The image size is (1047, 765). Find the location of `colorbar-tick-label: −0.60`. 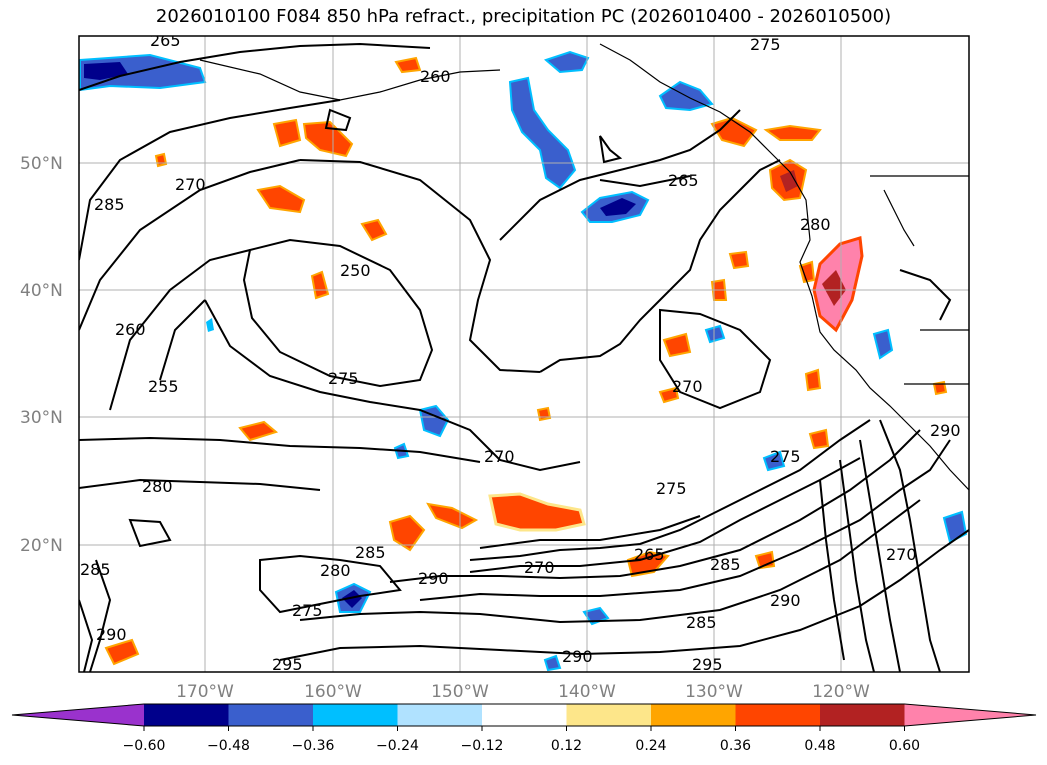

colorbar-tick-label: −0.60 is located at coordinates (144, 746).